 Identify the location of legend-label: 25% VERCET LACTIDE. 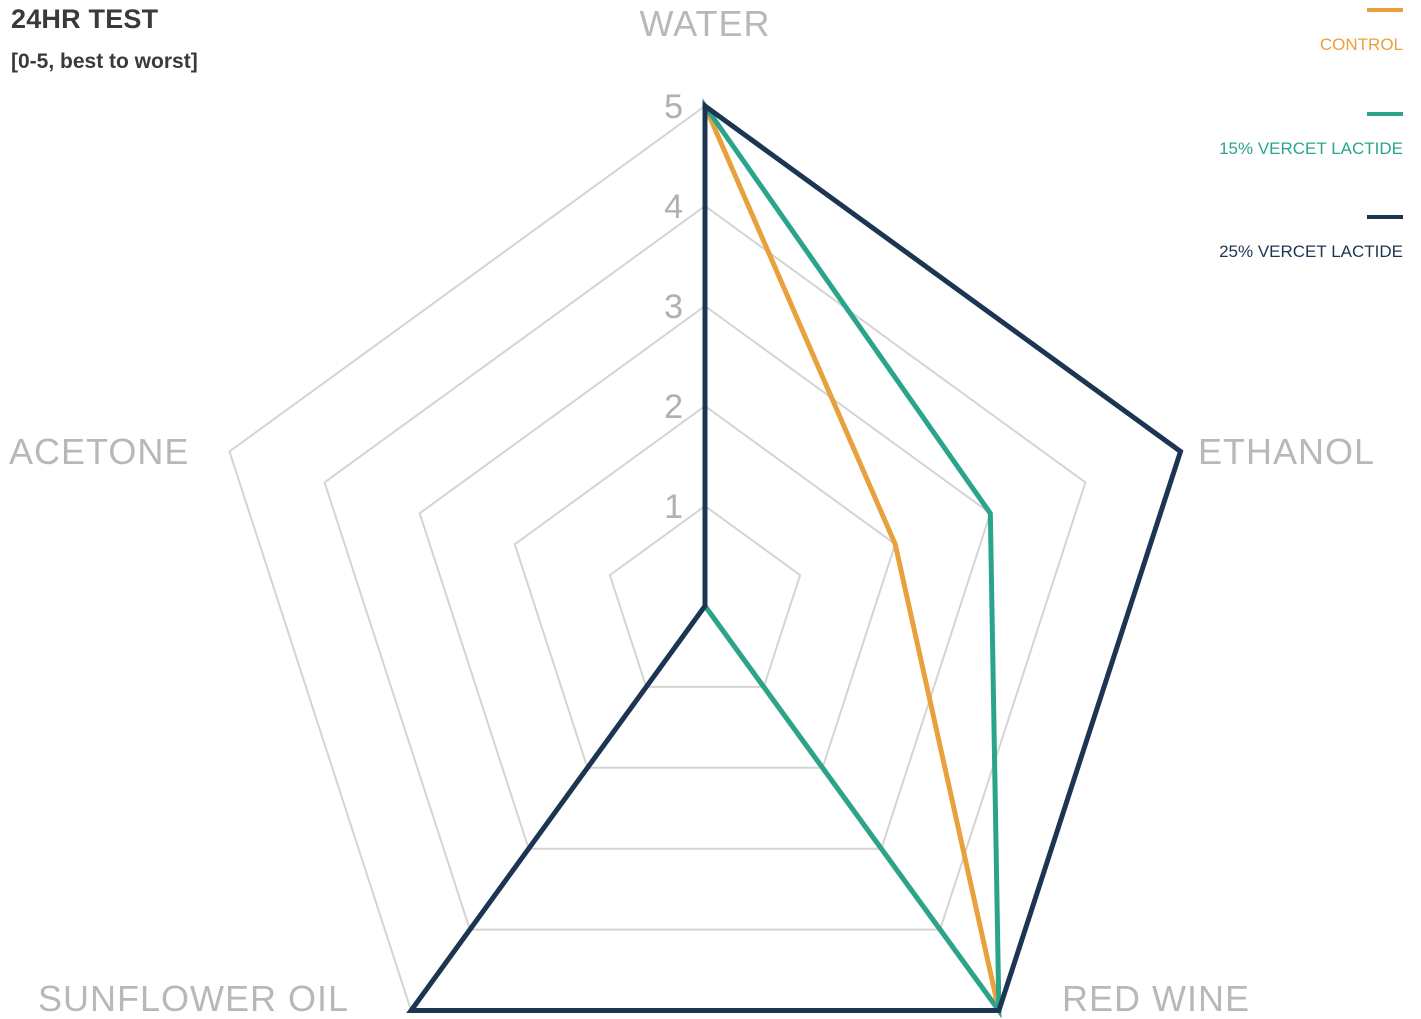
(1311, 251).